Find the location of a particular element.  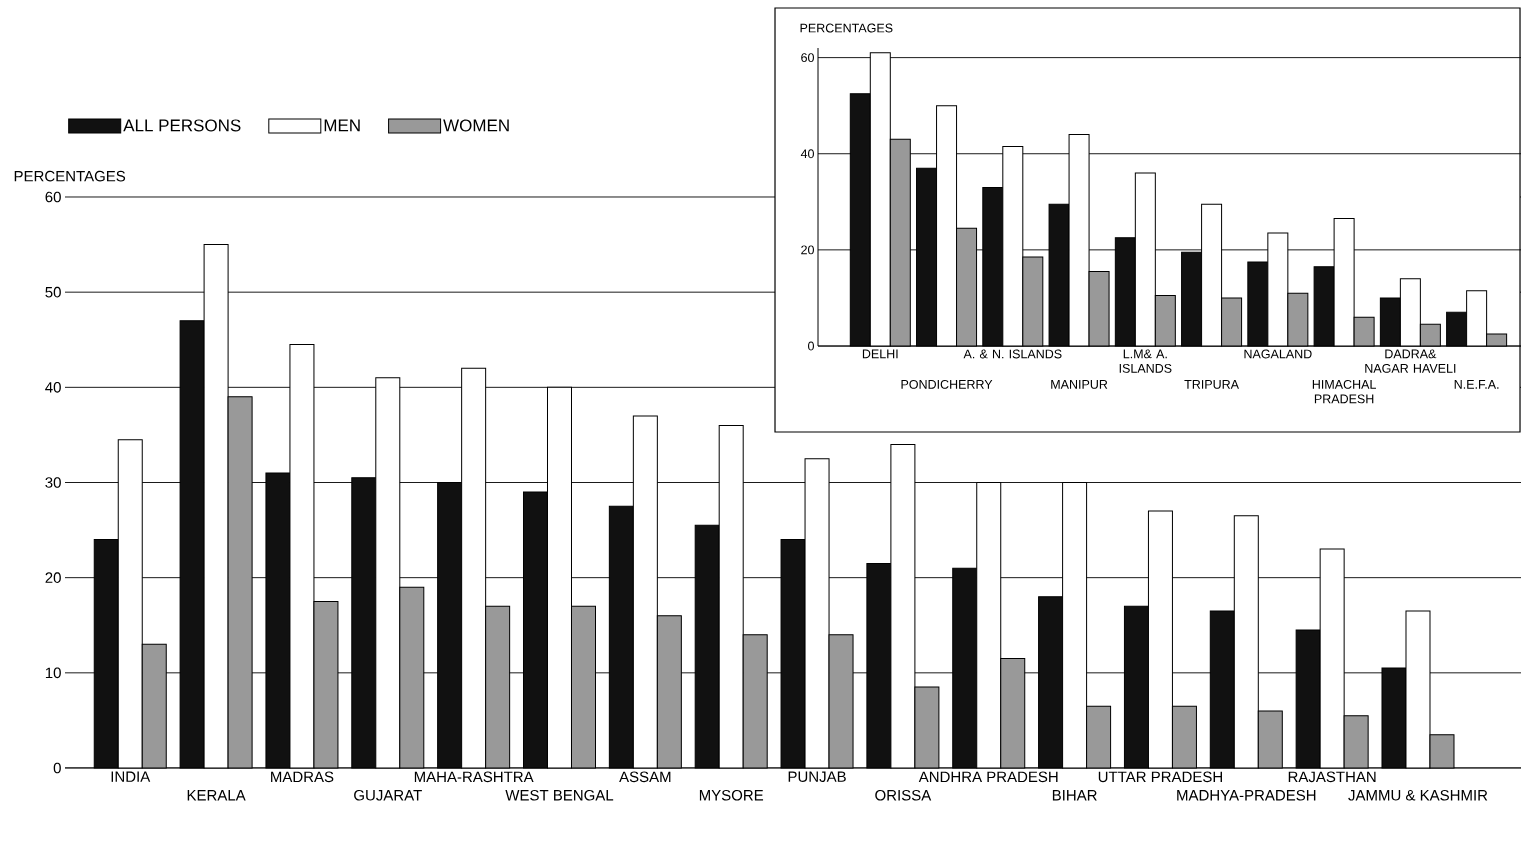

y-tick-label: 50 is located at coordinates (53, 292).